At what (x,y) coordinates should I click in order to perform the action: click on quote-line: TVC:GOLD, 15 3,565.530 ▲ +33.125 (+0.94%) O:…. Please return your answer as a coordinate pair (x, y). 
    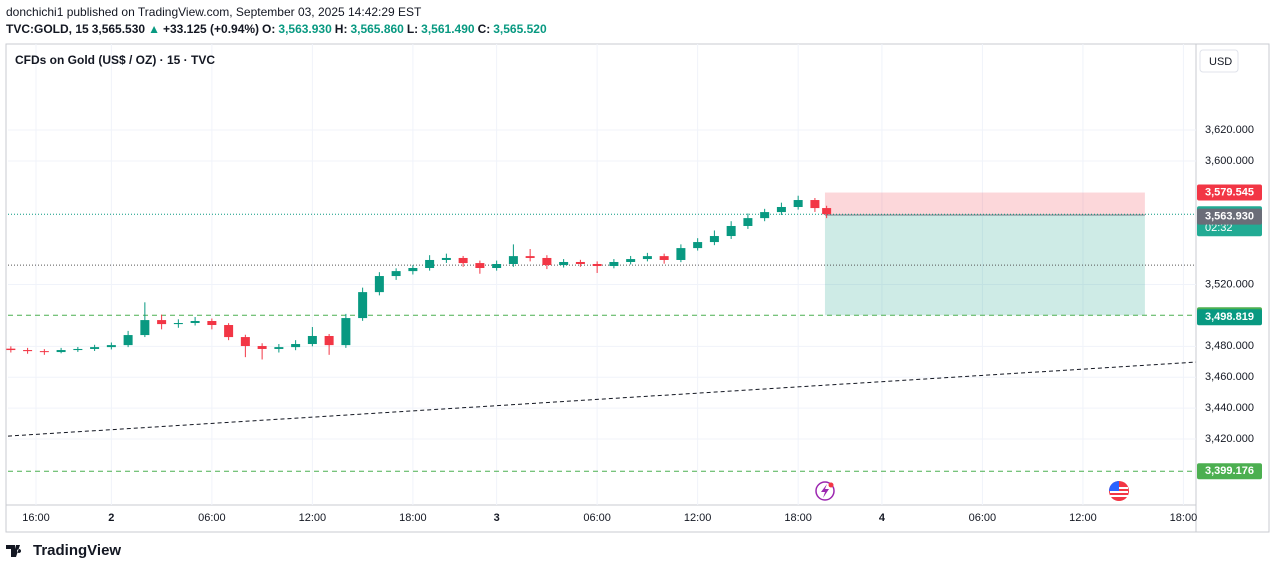
    Looking at the image, I should click on (278, 29).